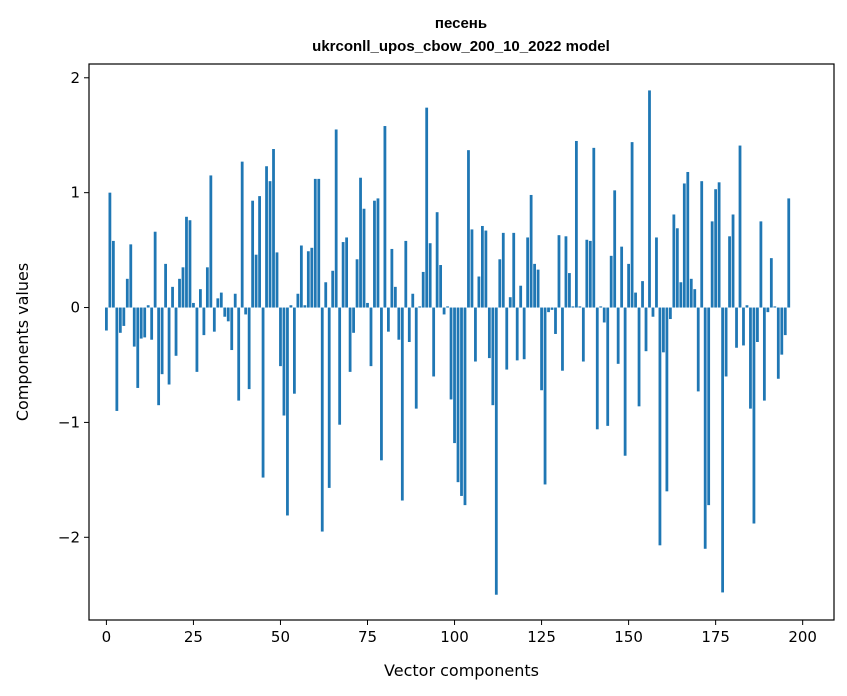  I want to click on chart-title: песень, so click(461, 23).